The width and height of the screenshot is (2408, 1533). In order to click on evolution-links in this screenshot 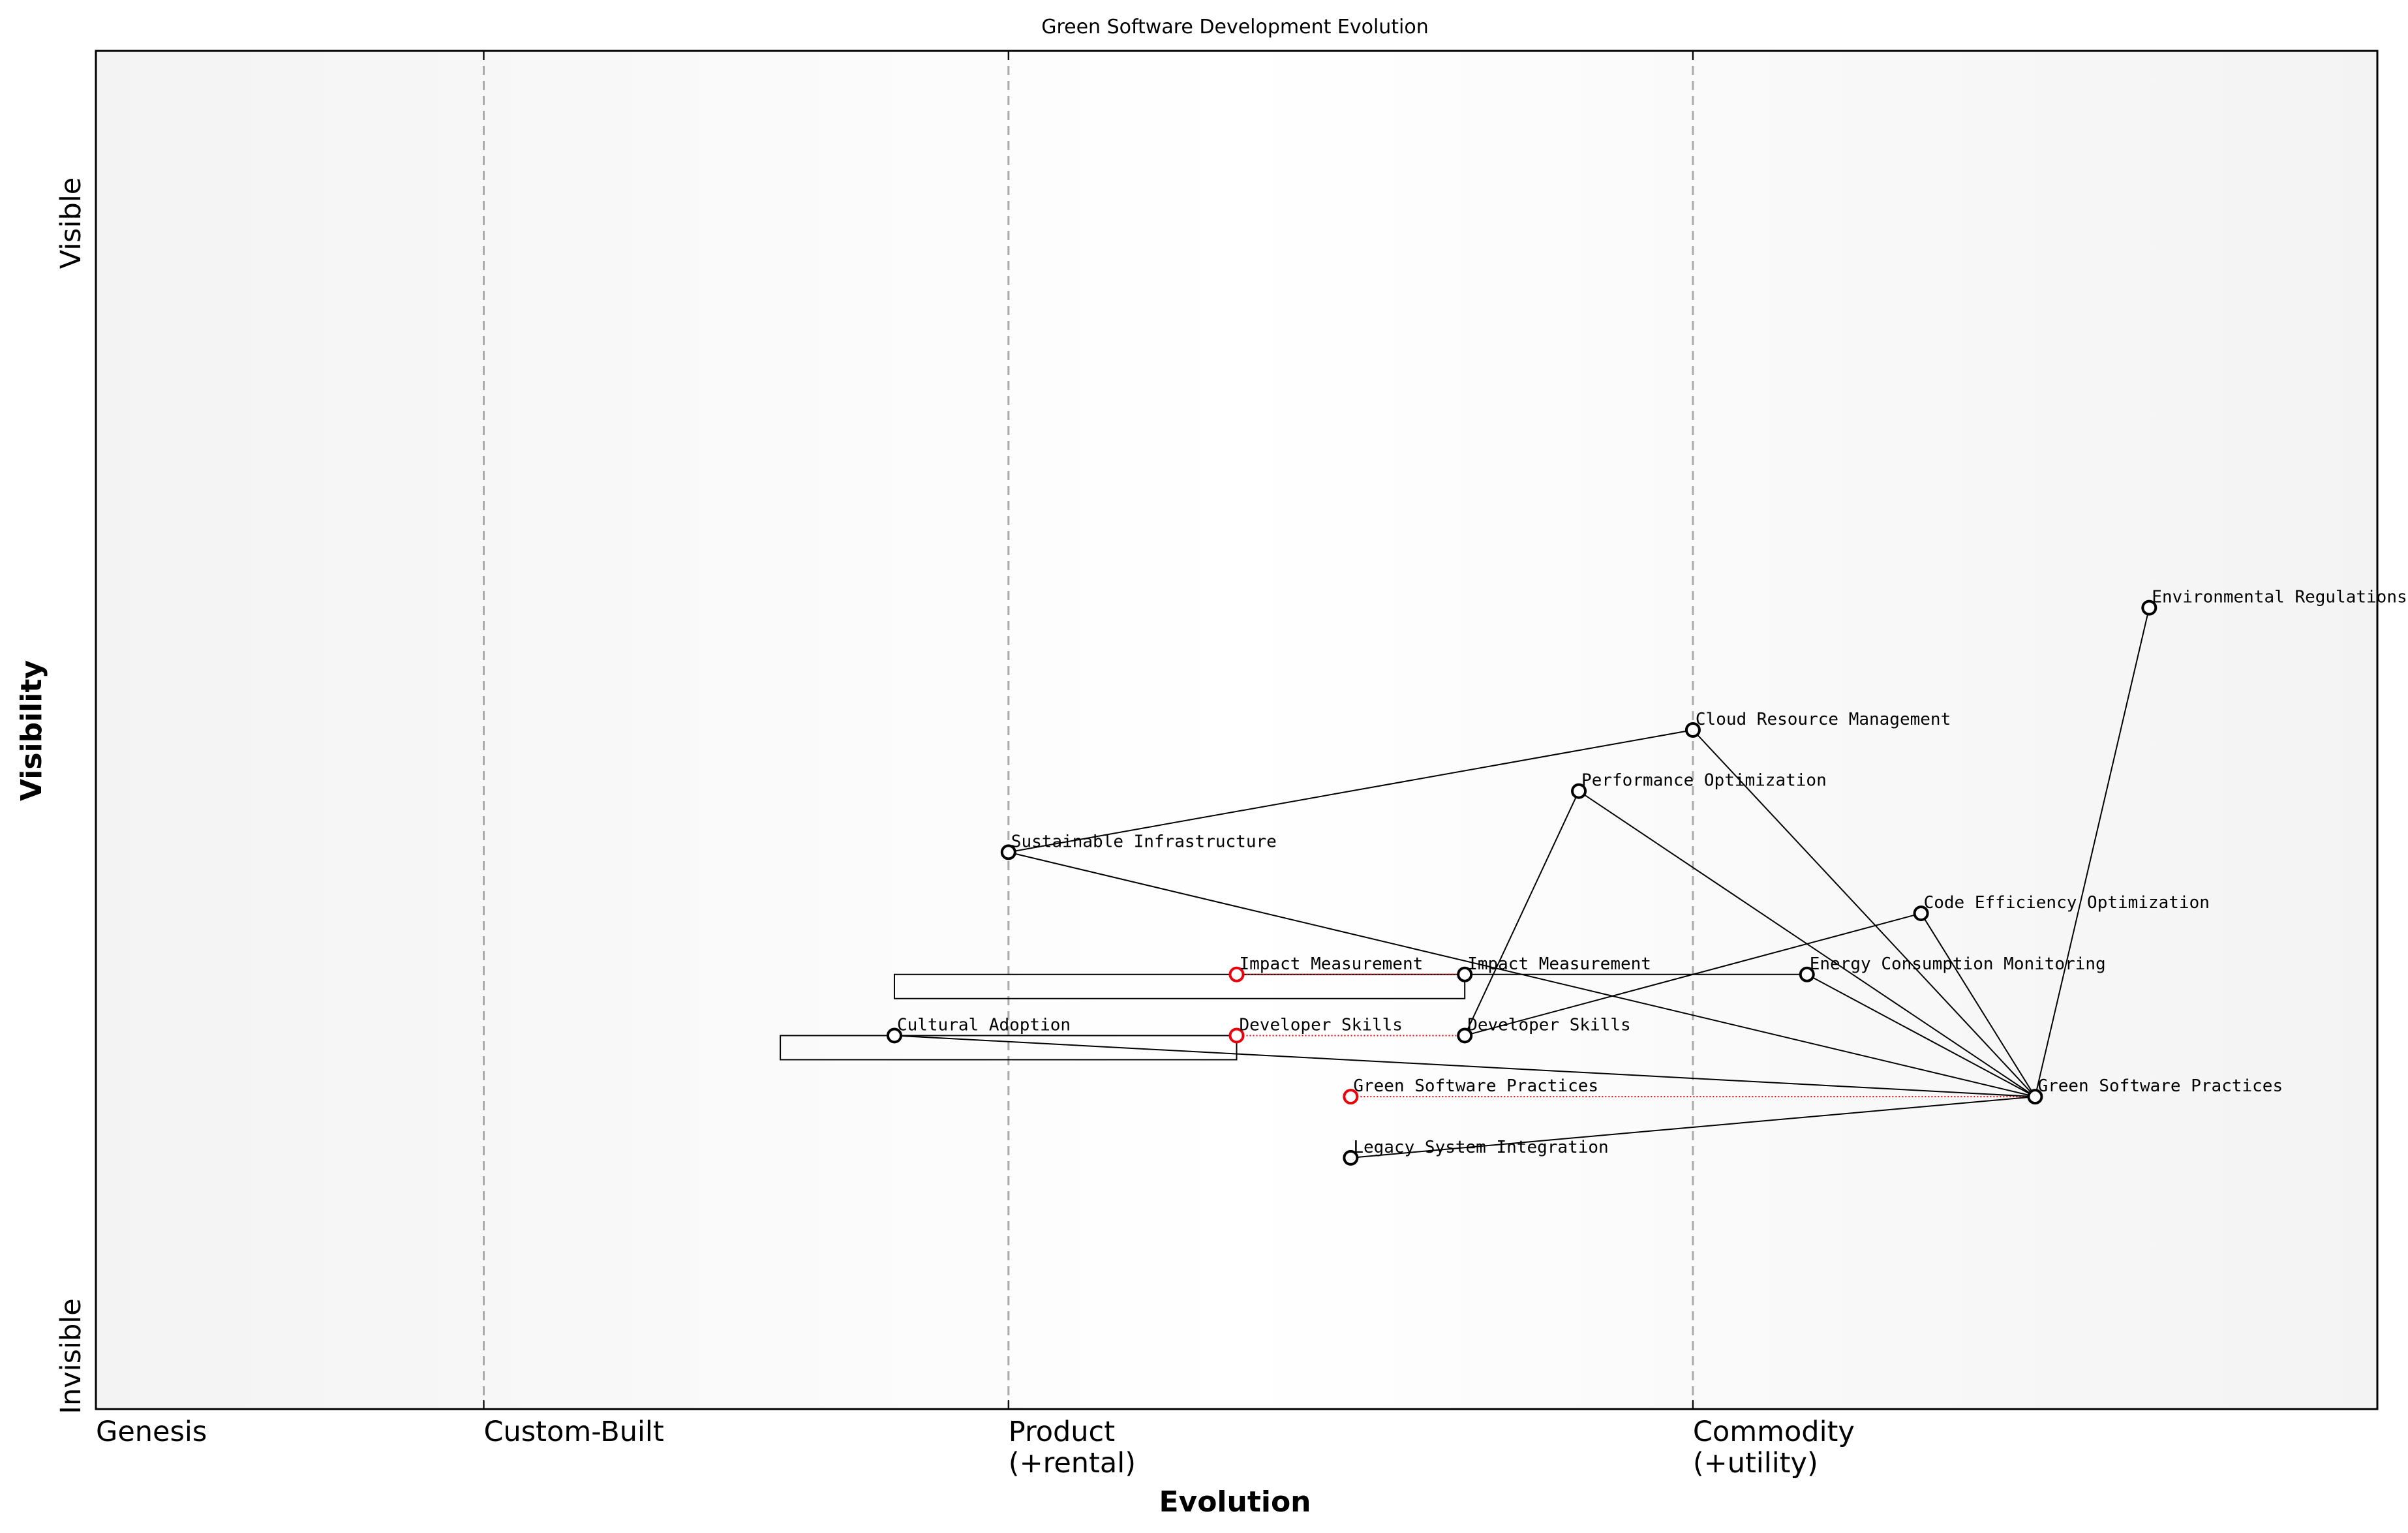, I will do `click(1635, 1035)`.